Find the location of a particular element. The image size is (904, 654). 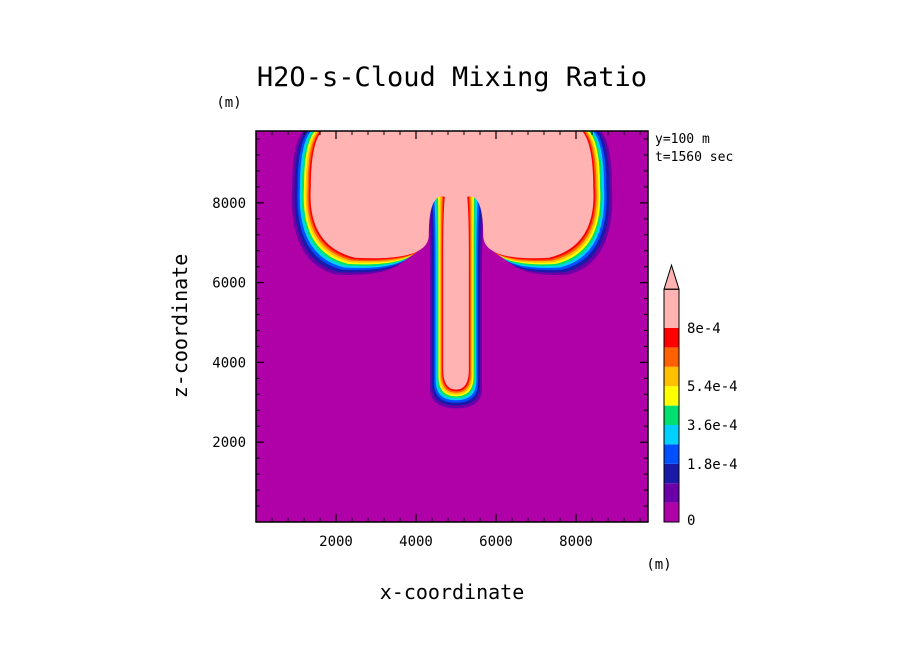

x-tick-label: 8000 is located at coordinates (576, 542).